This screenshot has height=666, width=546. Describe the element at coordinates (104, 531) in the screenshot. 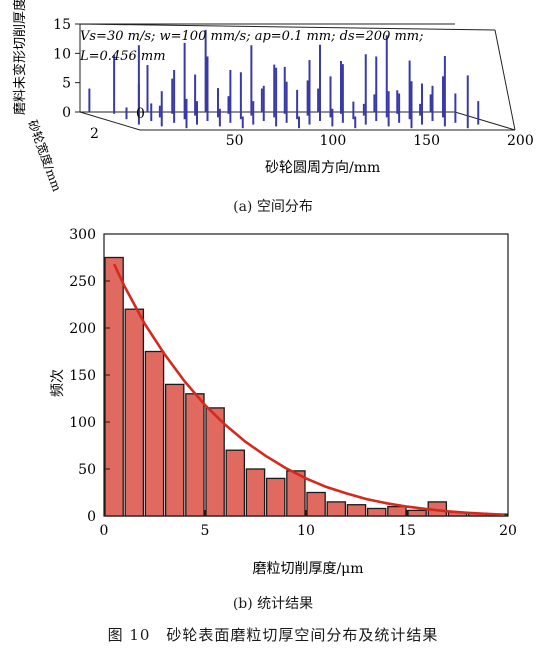

I see `x-tick-label: 0` at that location.